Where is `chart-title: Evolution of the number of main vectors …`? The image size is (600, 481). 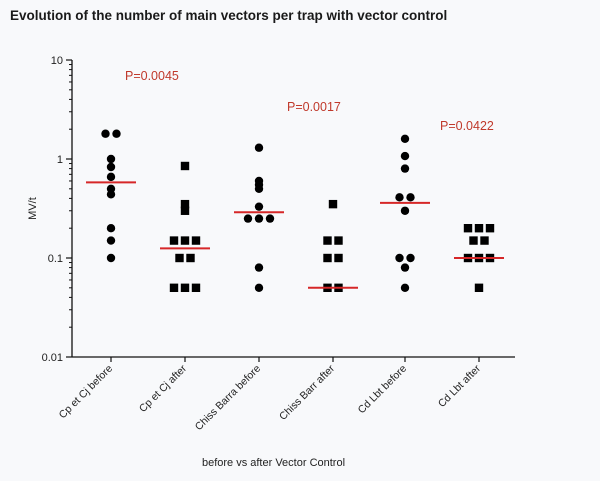
chart-title: Evolution of the number of main vectors … is located at coordinates (229, 15).